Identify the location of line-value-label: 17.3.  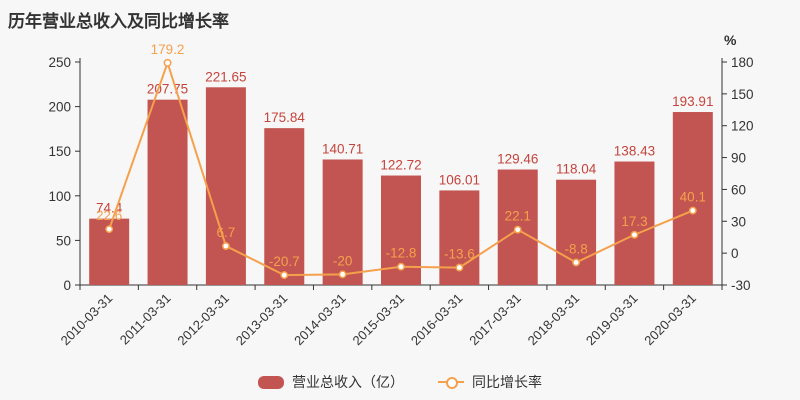
(634, 221).